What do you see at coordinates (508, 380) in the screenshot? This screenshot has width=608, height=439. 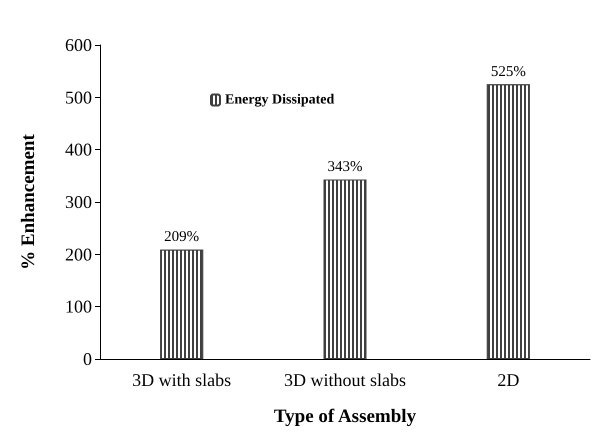 I see `x-tick-label: 2D` at bounding box center [508, 380].